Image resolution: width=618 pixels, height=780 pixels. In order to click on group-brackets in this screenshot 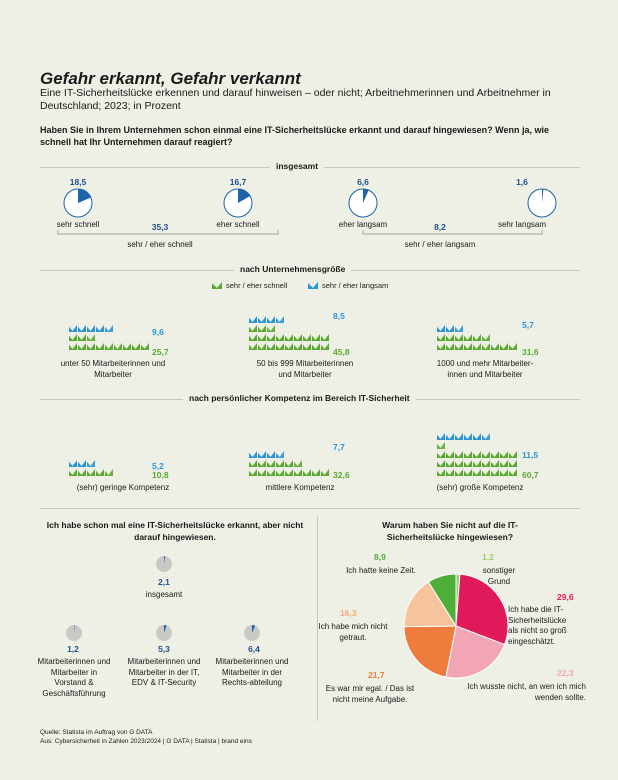, I will do `click(300, 232)`.